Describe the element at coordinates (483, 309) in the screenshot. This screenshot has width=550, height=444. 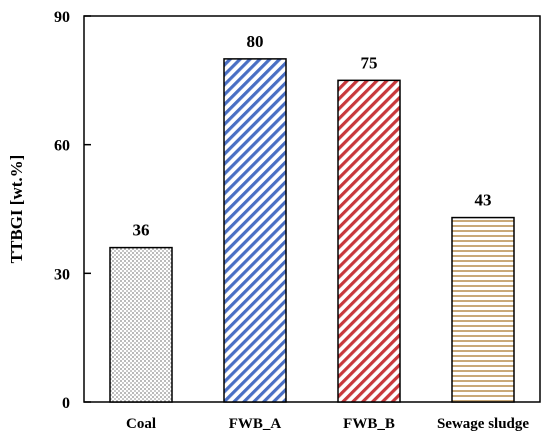
I see `bar-sewage-sludge` at that location.